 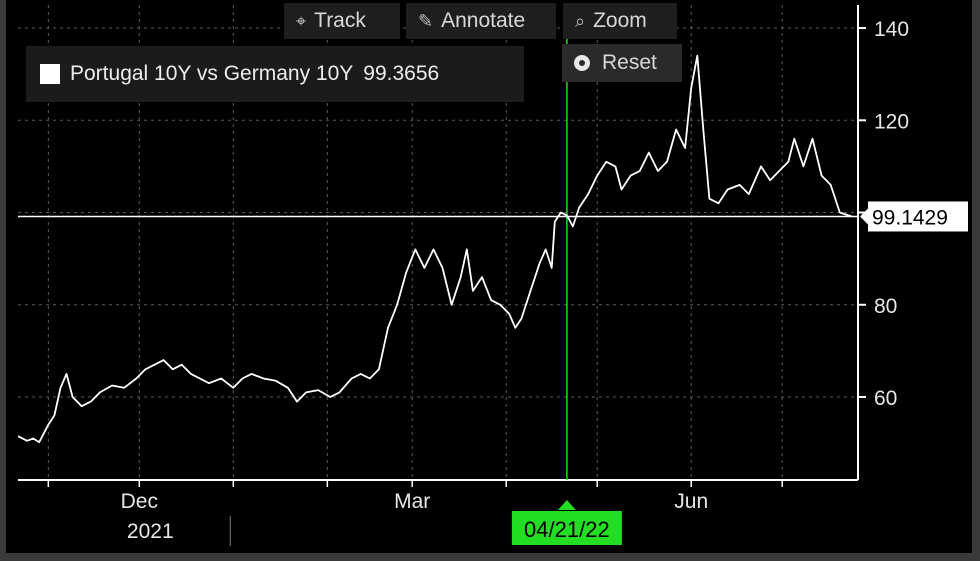 I want to click on last-value-pointer, so click(x=864, y=216).